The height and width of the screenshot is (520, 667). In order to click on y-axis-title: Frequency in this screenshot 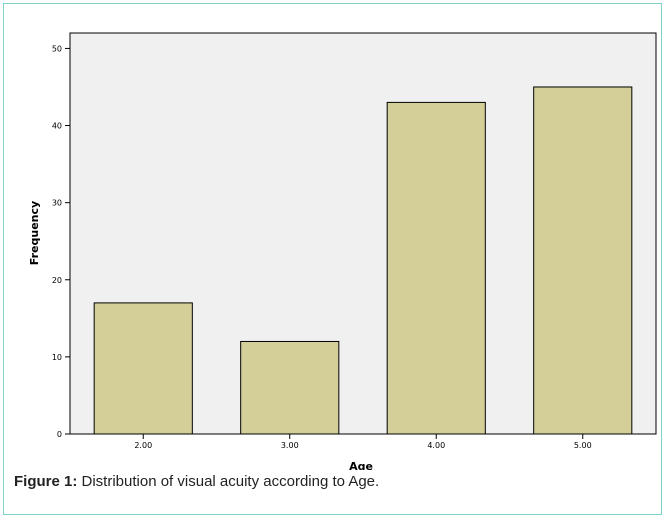, I will do `click(34, 233)`.